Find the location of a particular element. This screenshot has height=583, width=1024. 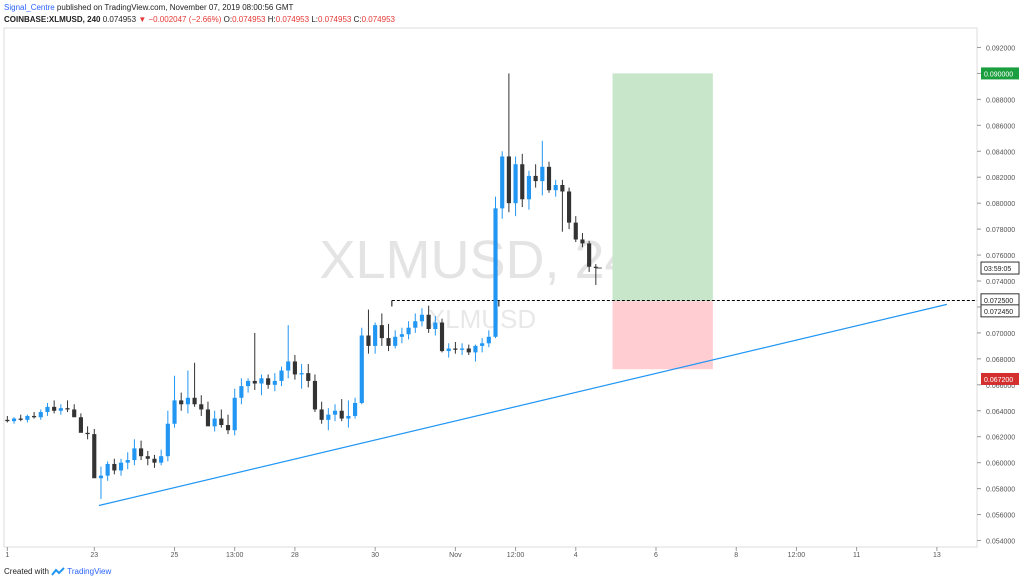

open-value: 0.074953 is located at coordinates (249, 19).